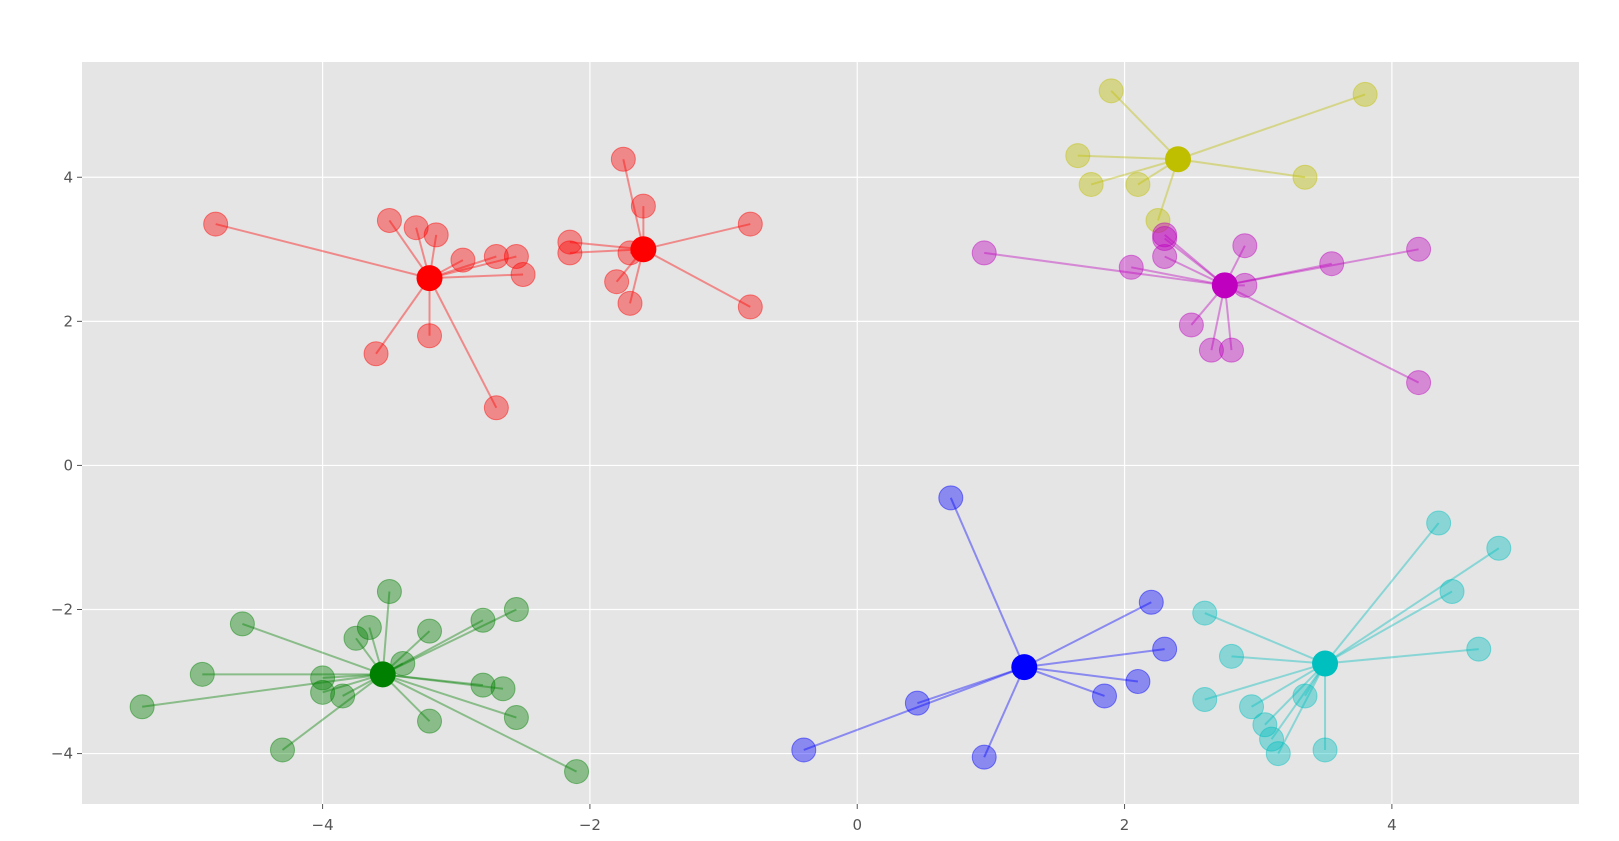  I want to click on y-tick-label: 4, so click(68, 177).